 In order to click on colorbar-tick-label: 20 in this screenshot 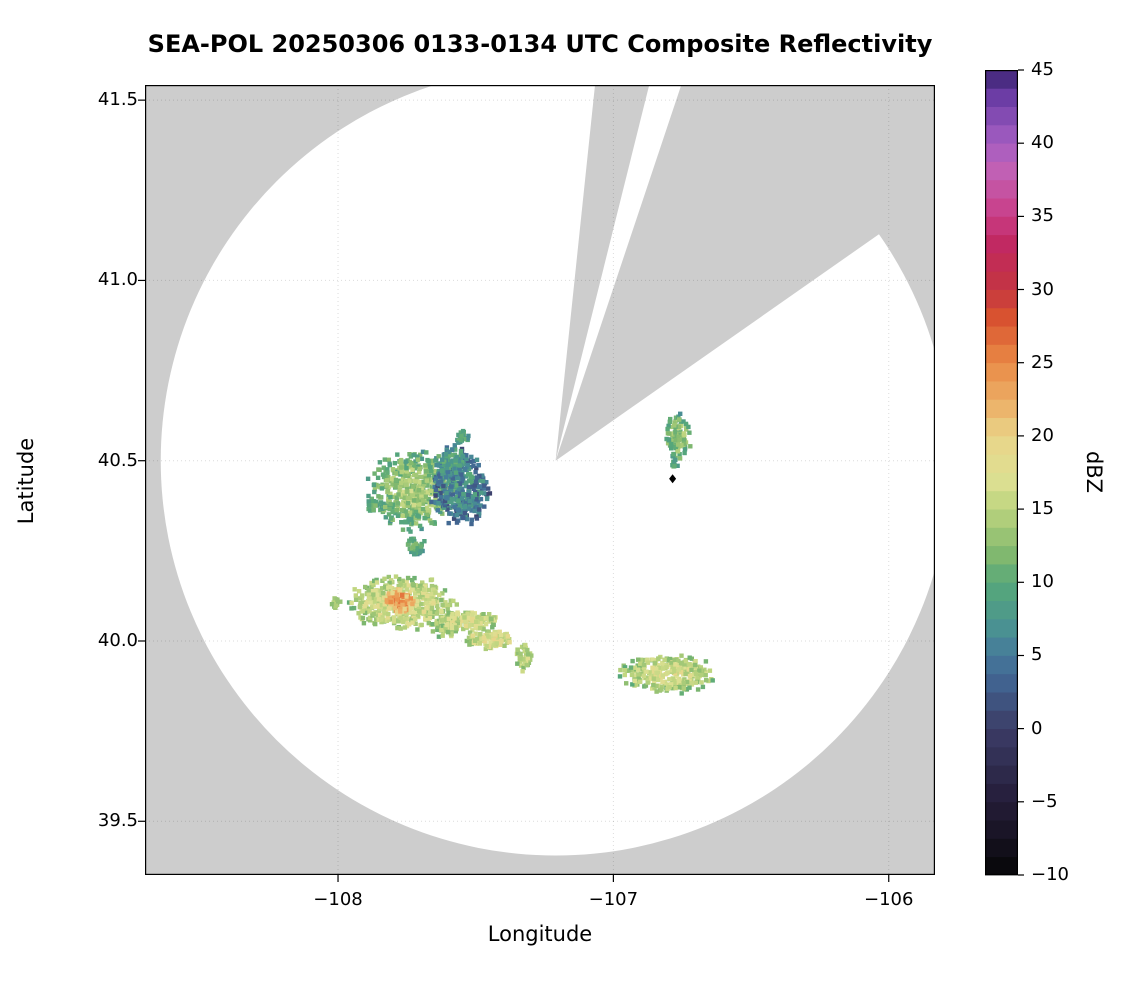, I will do `click(1042, 435)`.